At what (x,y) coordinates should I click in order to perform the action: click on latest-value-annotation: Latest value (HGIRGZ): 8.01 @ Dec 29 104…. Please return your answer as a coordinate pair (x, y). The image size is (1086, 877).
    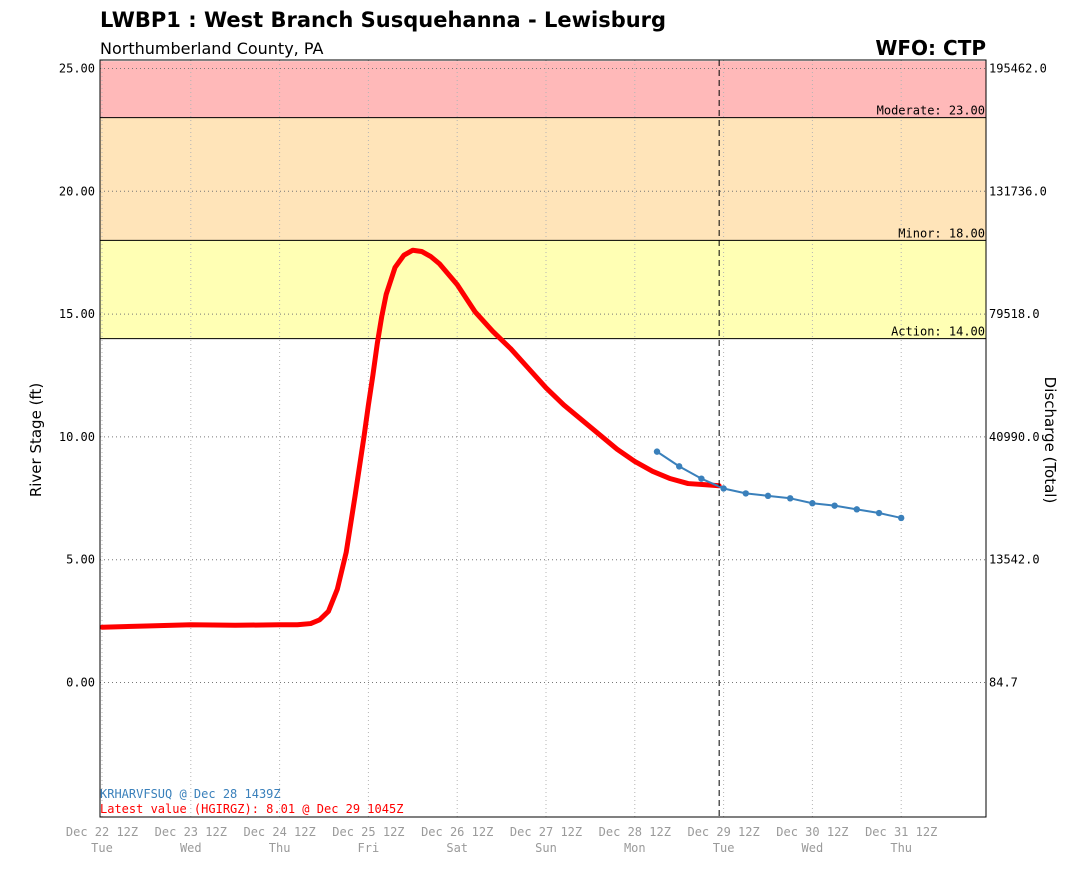
    Looking at the image, I should click on (251, 809).